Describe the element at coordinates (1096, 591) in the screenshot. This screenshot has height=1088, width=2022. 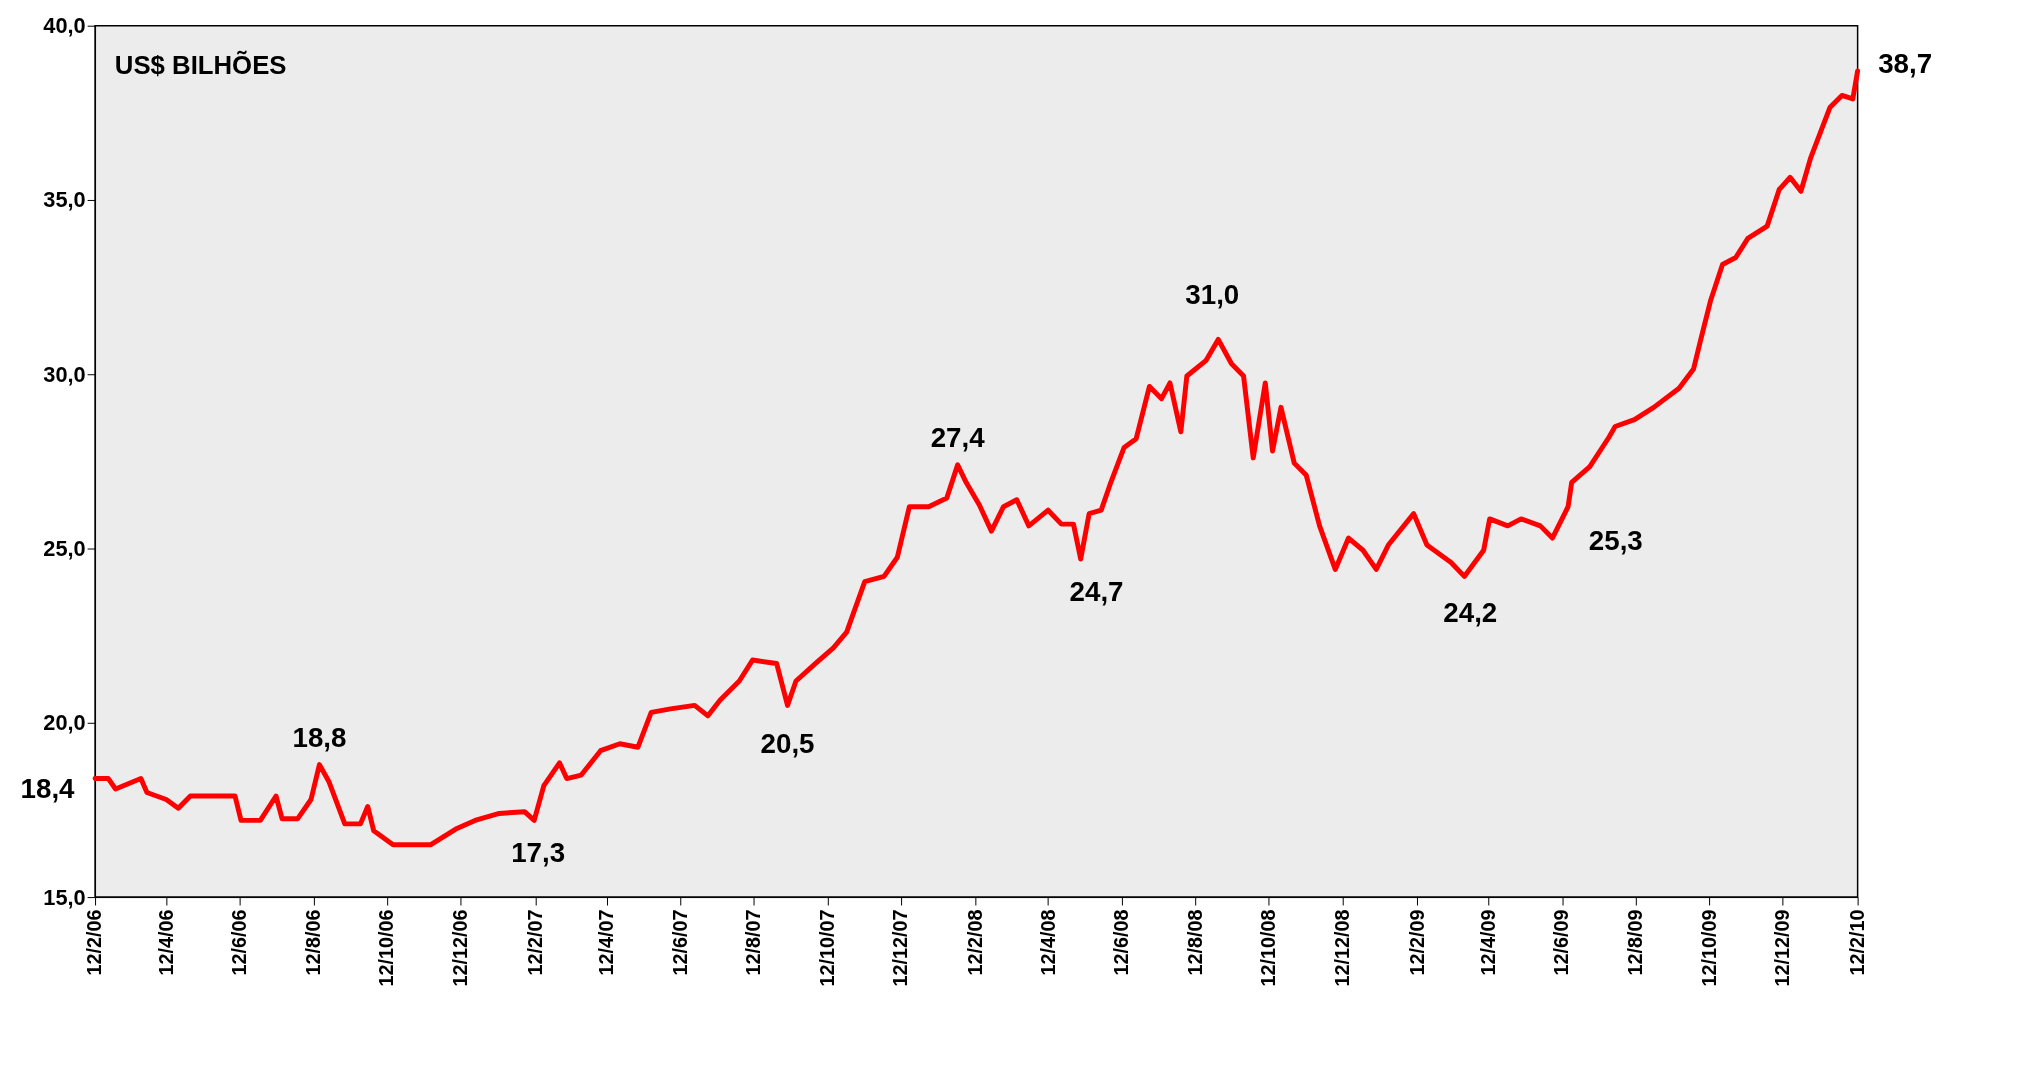
I see `annotation: 24,7` at that location.